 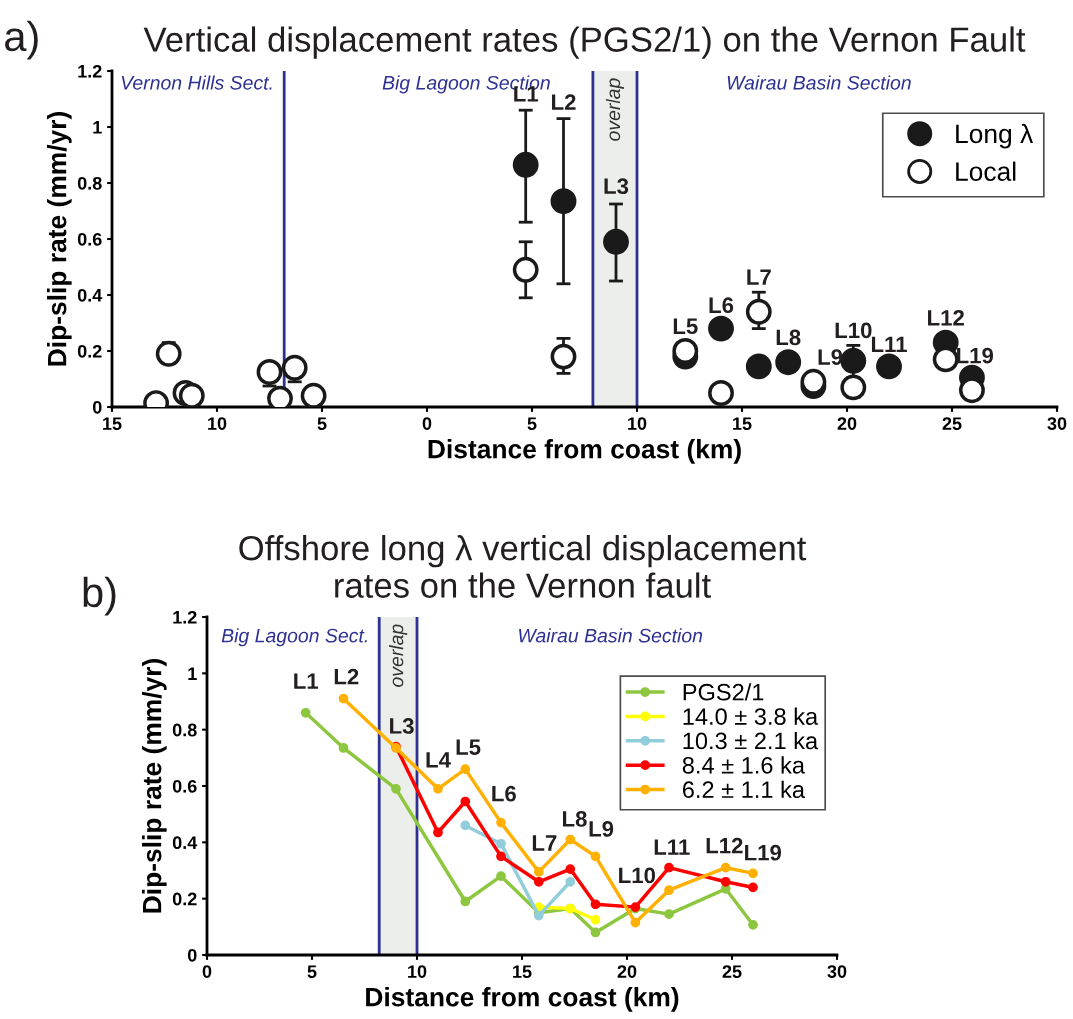 What do you see at coordinates (184, 730) in the screenshot?
I see `y-tick-label: 0.8` at bounding box center [184, 730].